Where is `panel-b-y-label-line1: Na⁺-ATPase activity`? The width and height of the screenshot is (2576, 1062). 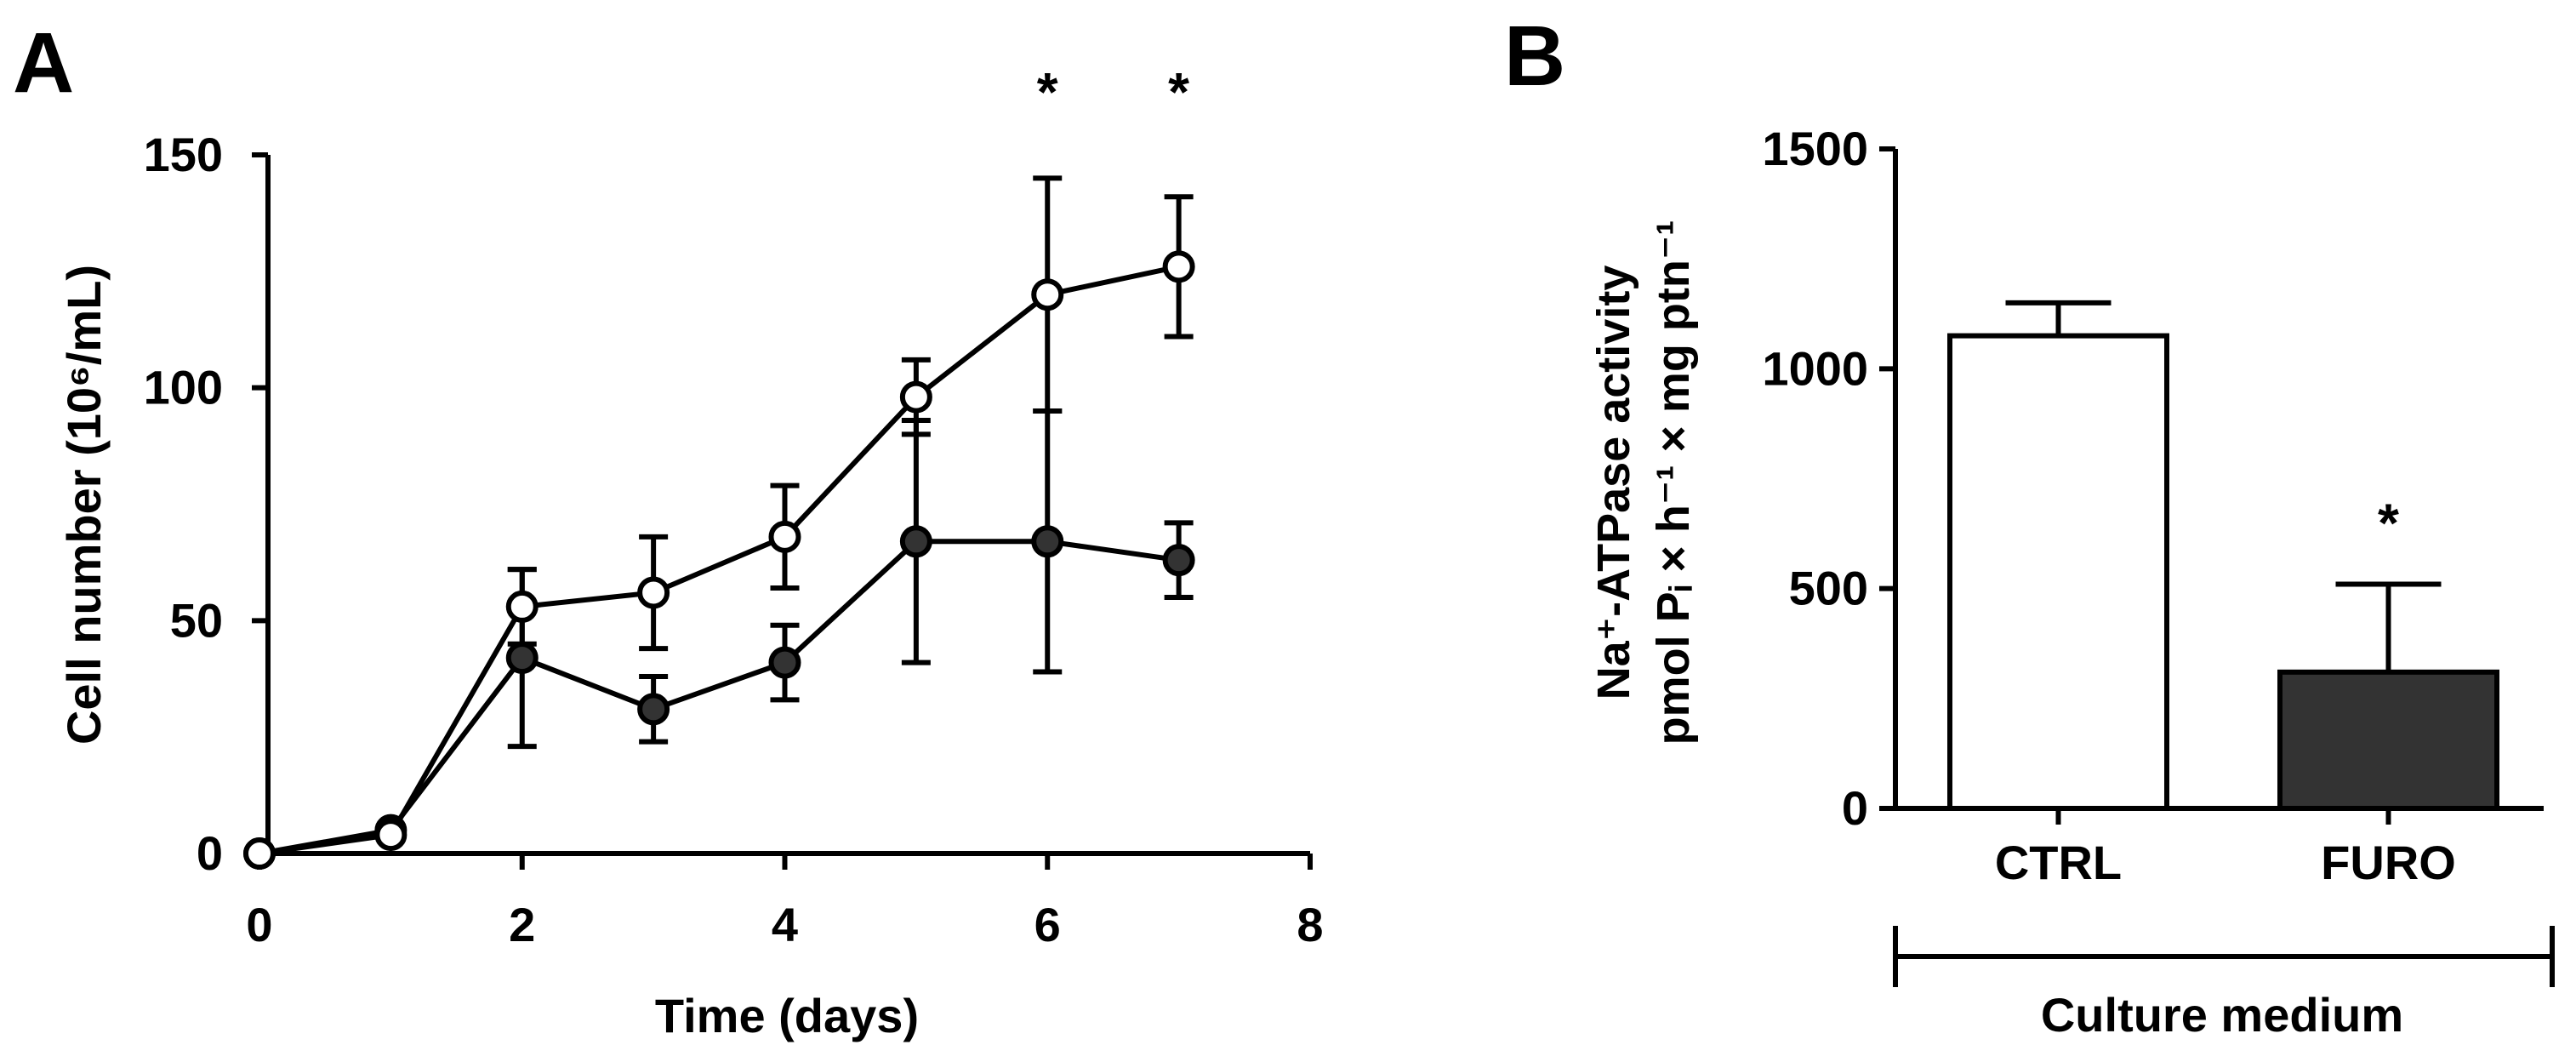
panel-b-y-label-line1: Na⁺-ATPase activity is located at coordinates (1613, 483).